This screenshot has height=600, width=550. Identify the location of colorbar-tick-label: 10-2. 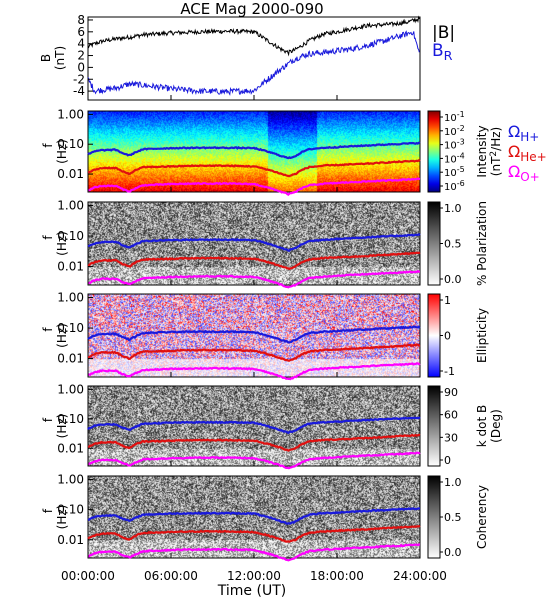
(454, 131).